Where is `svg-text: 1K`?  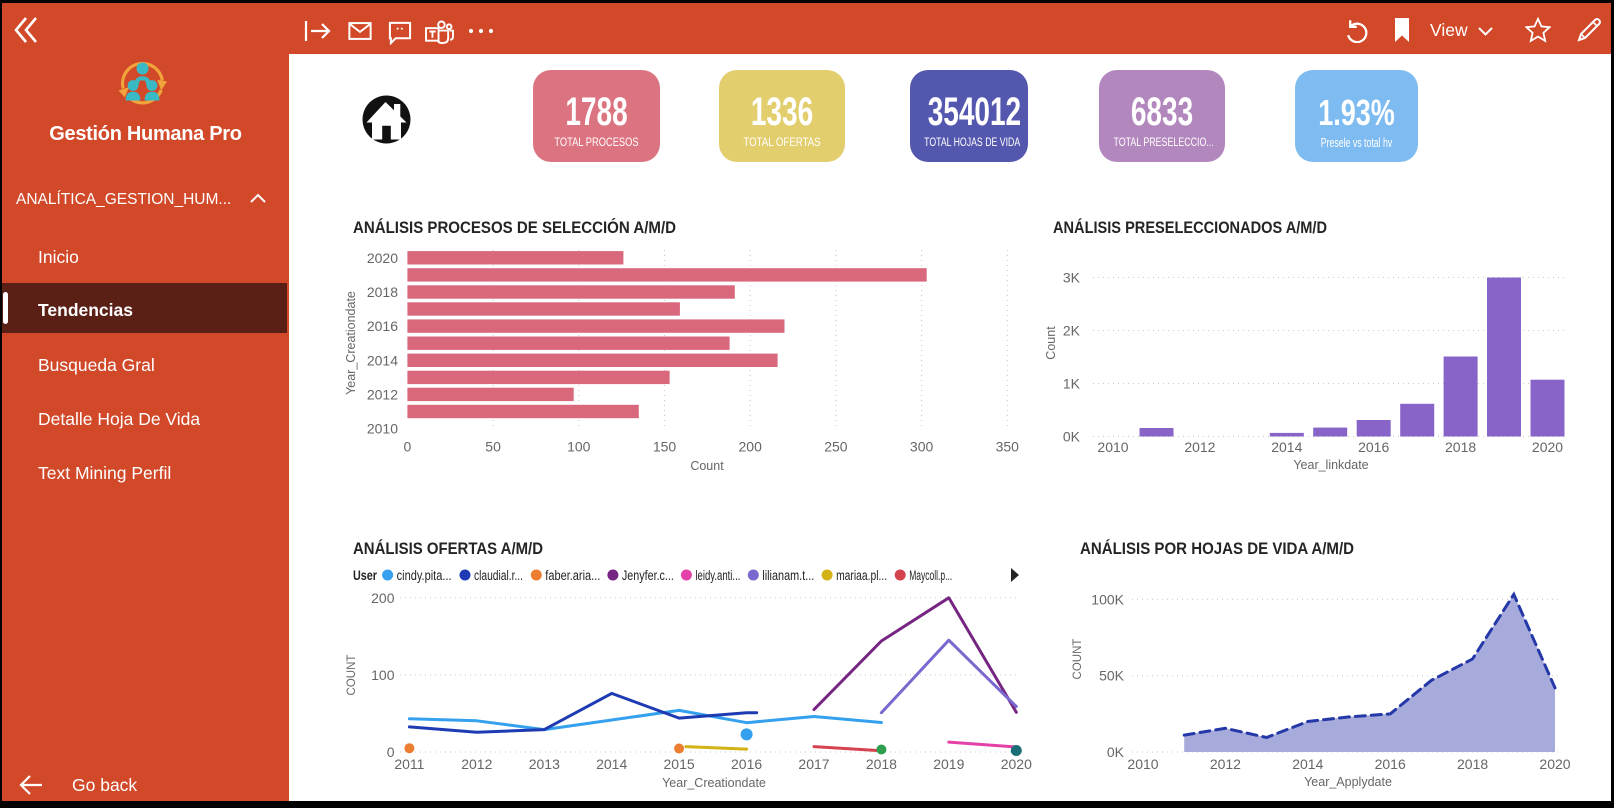
svg-text: 1K is located at coordinates (1072, 384).